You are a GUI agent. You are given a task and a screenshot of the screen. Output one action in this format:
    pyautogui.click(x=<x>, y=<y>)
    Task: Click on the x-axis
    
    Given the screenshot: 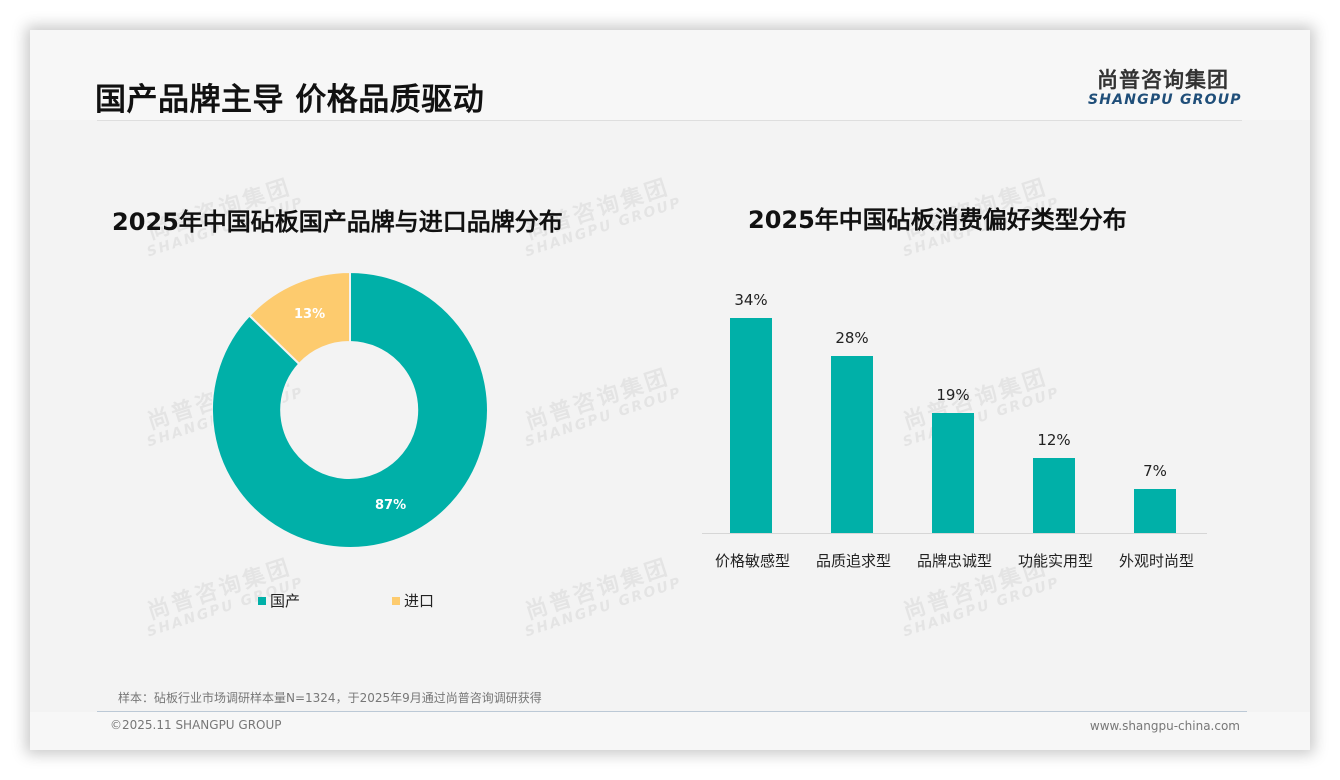 What is the action you would take?
    pyautogui.click(x=954, y=533)
    